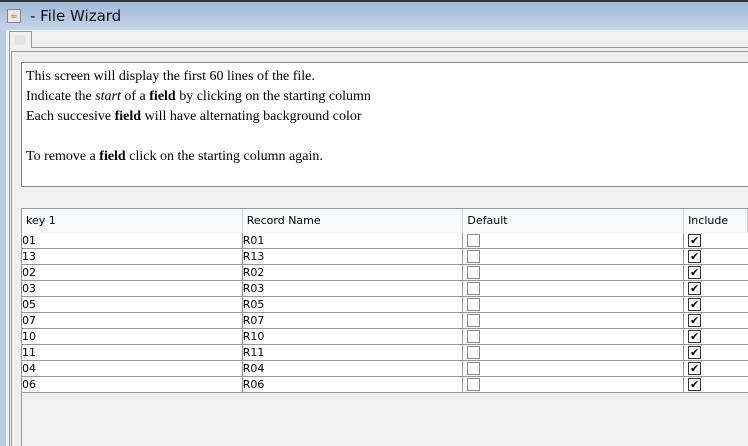  I want to click on text-segment: by clicking on the starting column, so click(273, 96).